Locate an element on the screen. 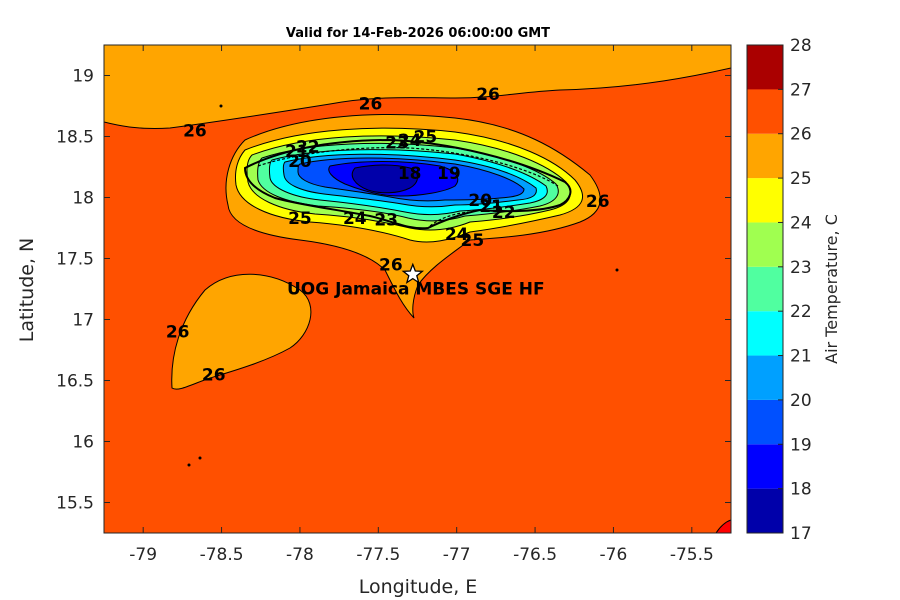 This screenshot has height=600, width=900. contour-label: 18 is located at coordinates (410, 174).